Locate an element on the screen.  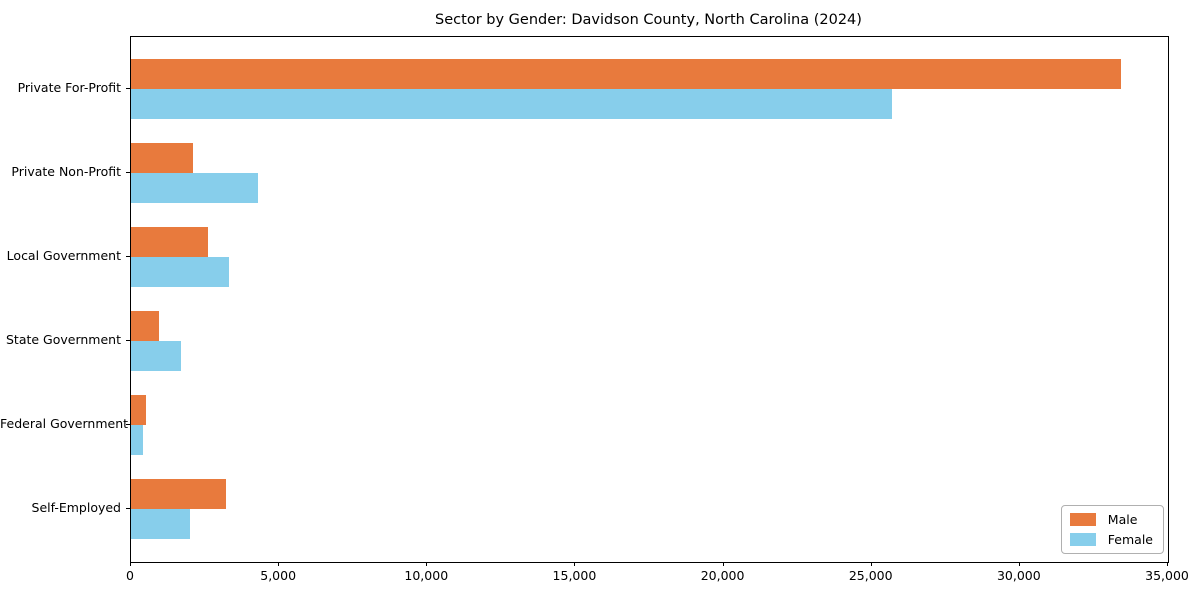
xtick-label-25-000: 25,000 is located at coordinates (870, 575).